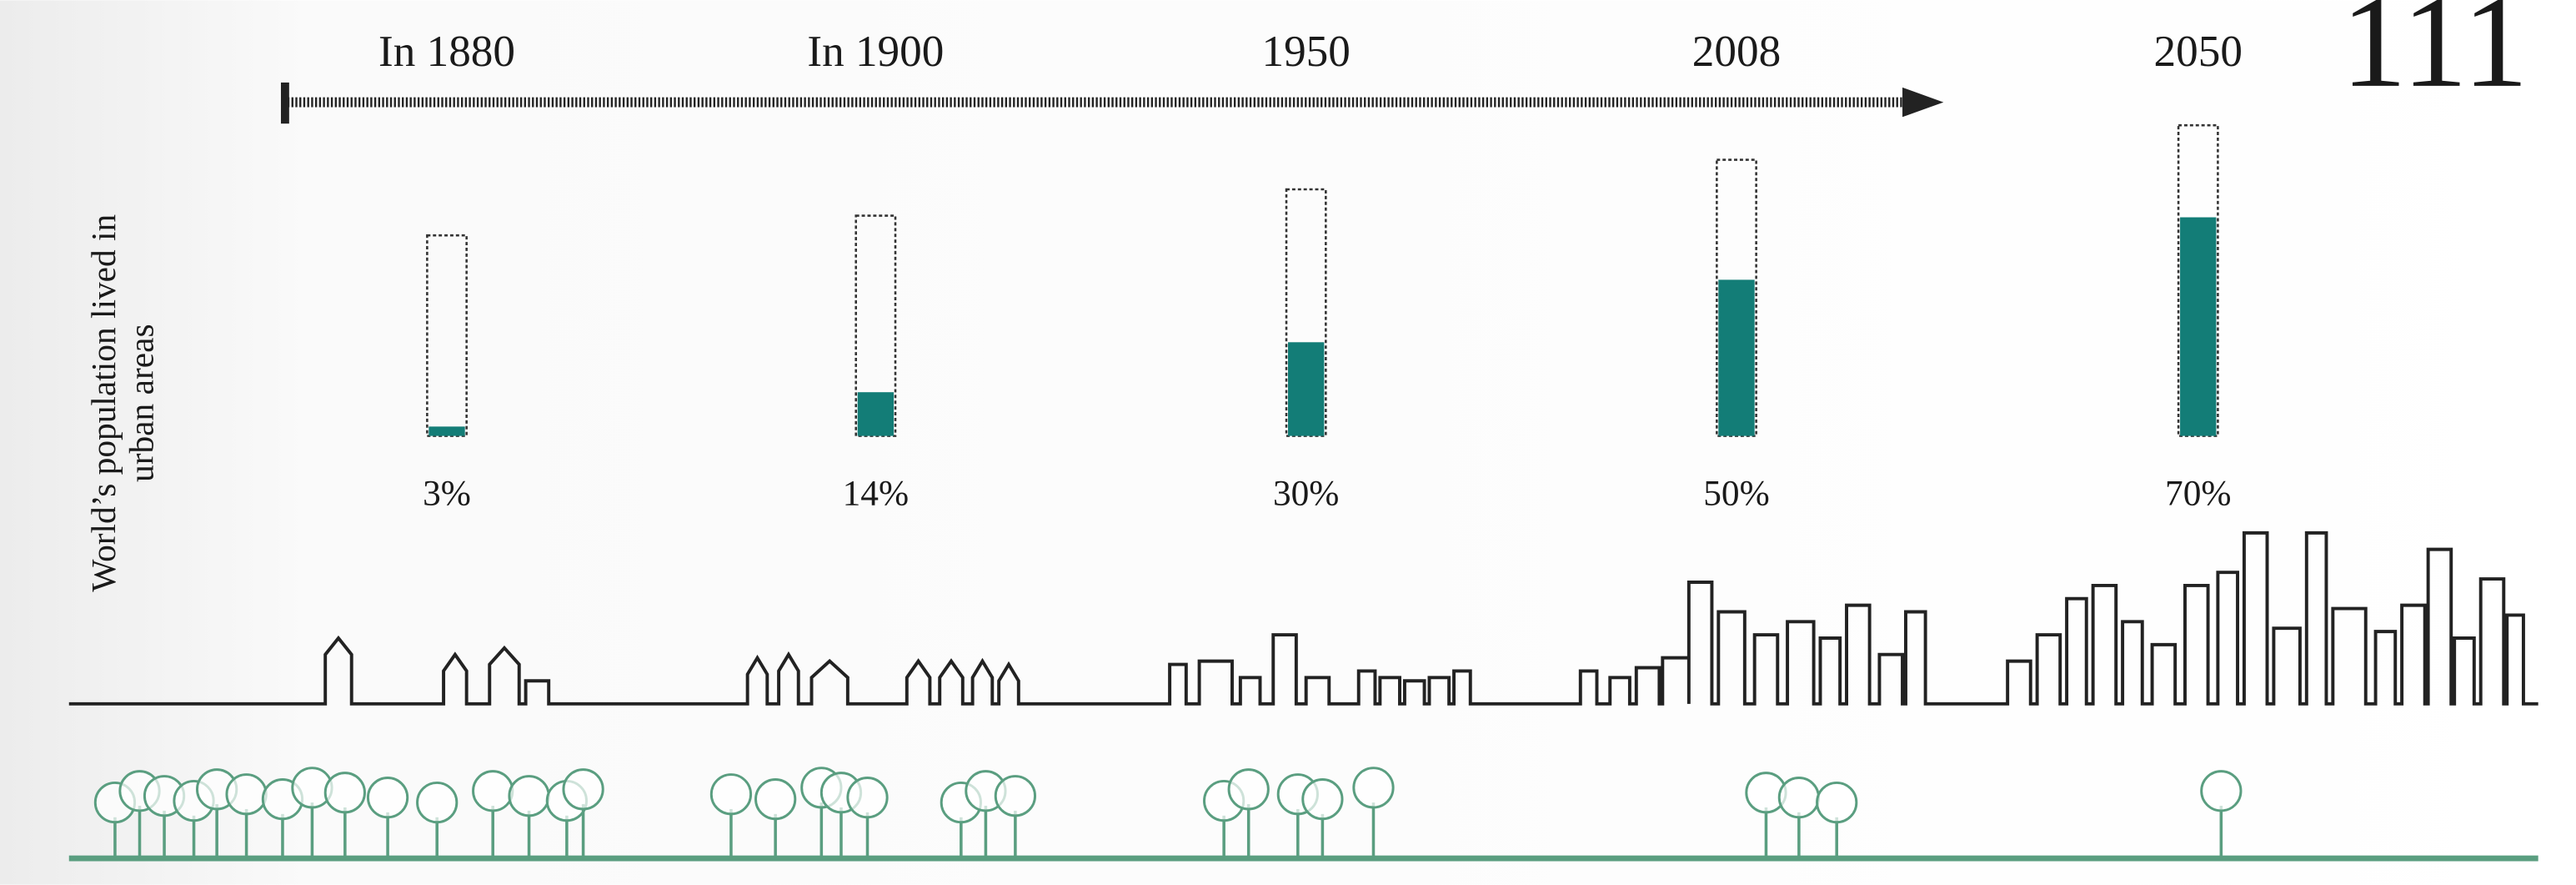  I want to click on y-label-line: World’s population lived in, so click(103, 402).